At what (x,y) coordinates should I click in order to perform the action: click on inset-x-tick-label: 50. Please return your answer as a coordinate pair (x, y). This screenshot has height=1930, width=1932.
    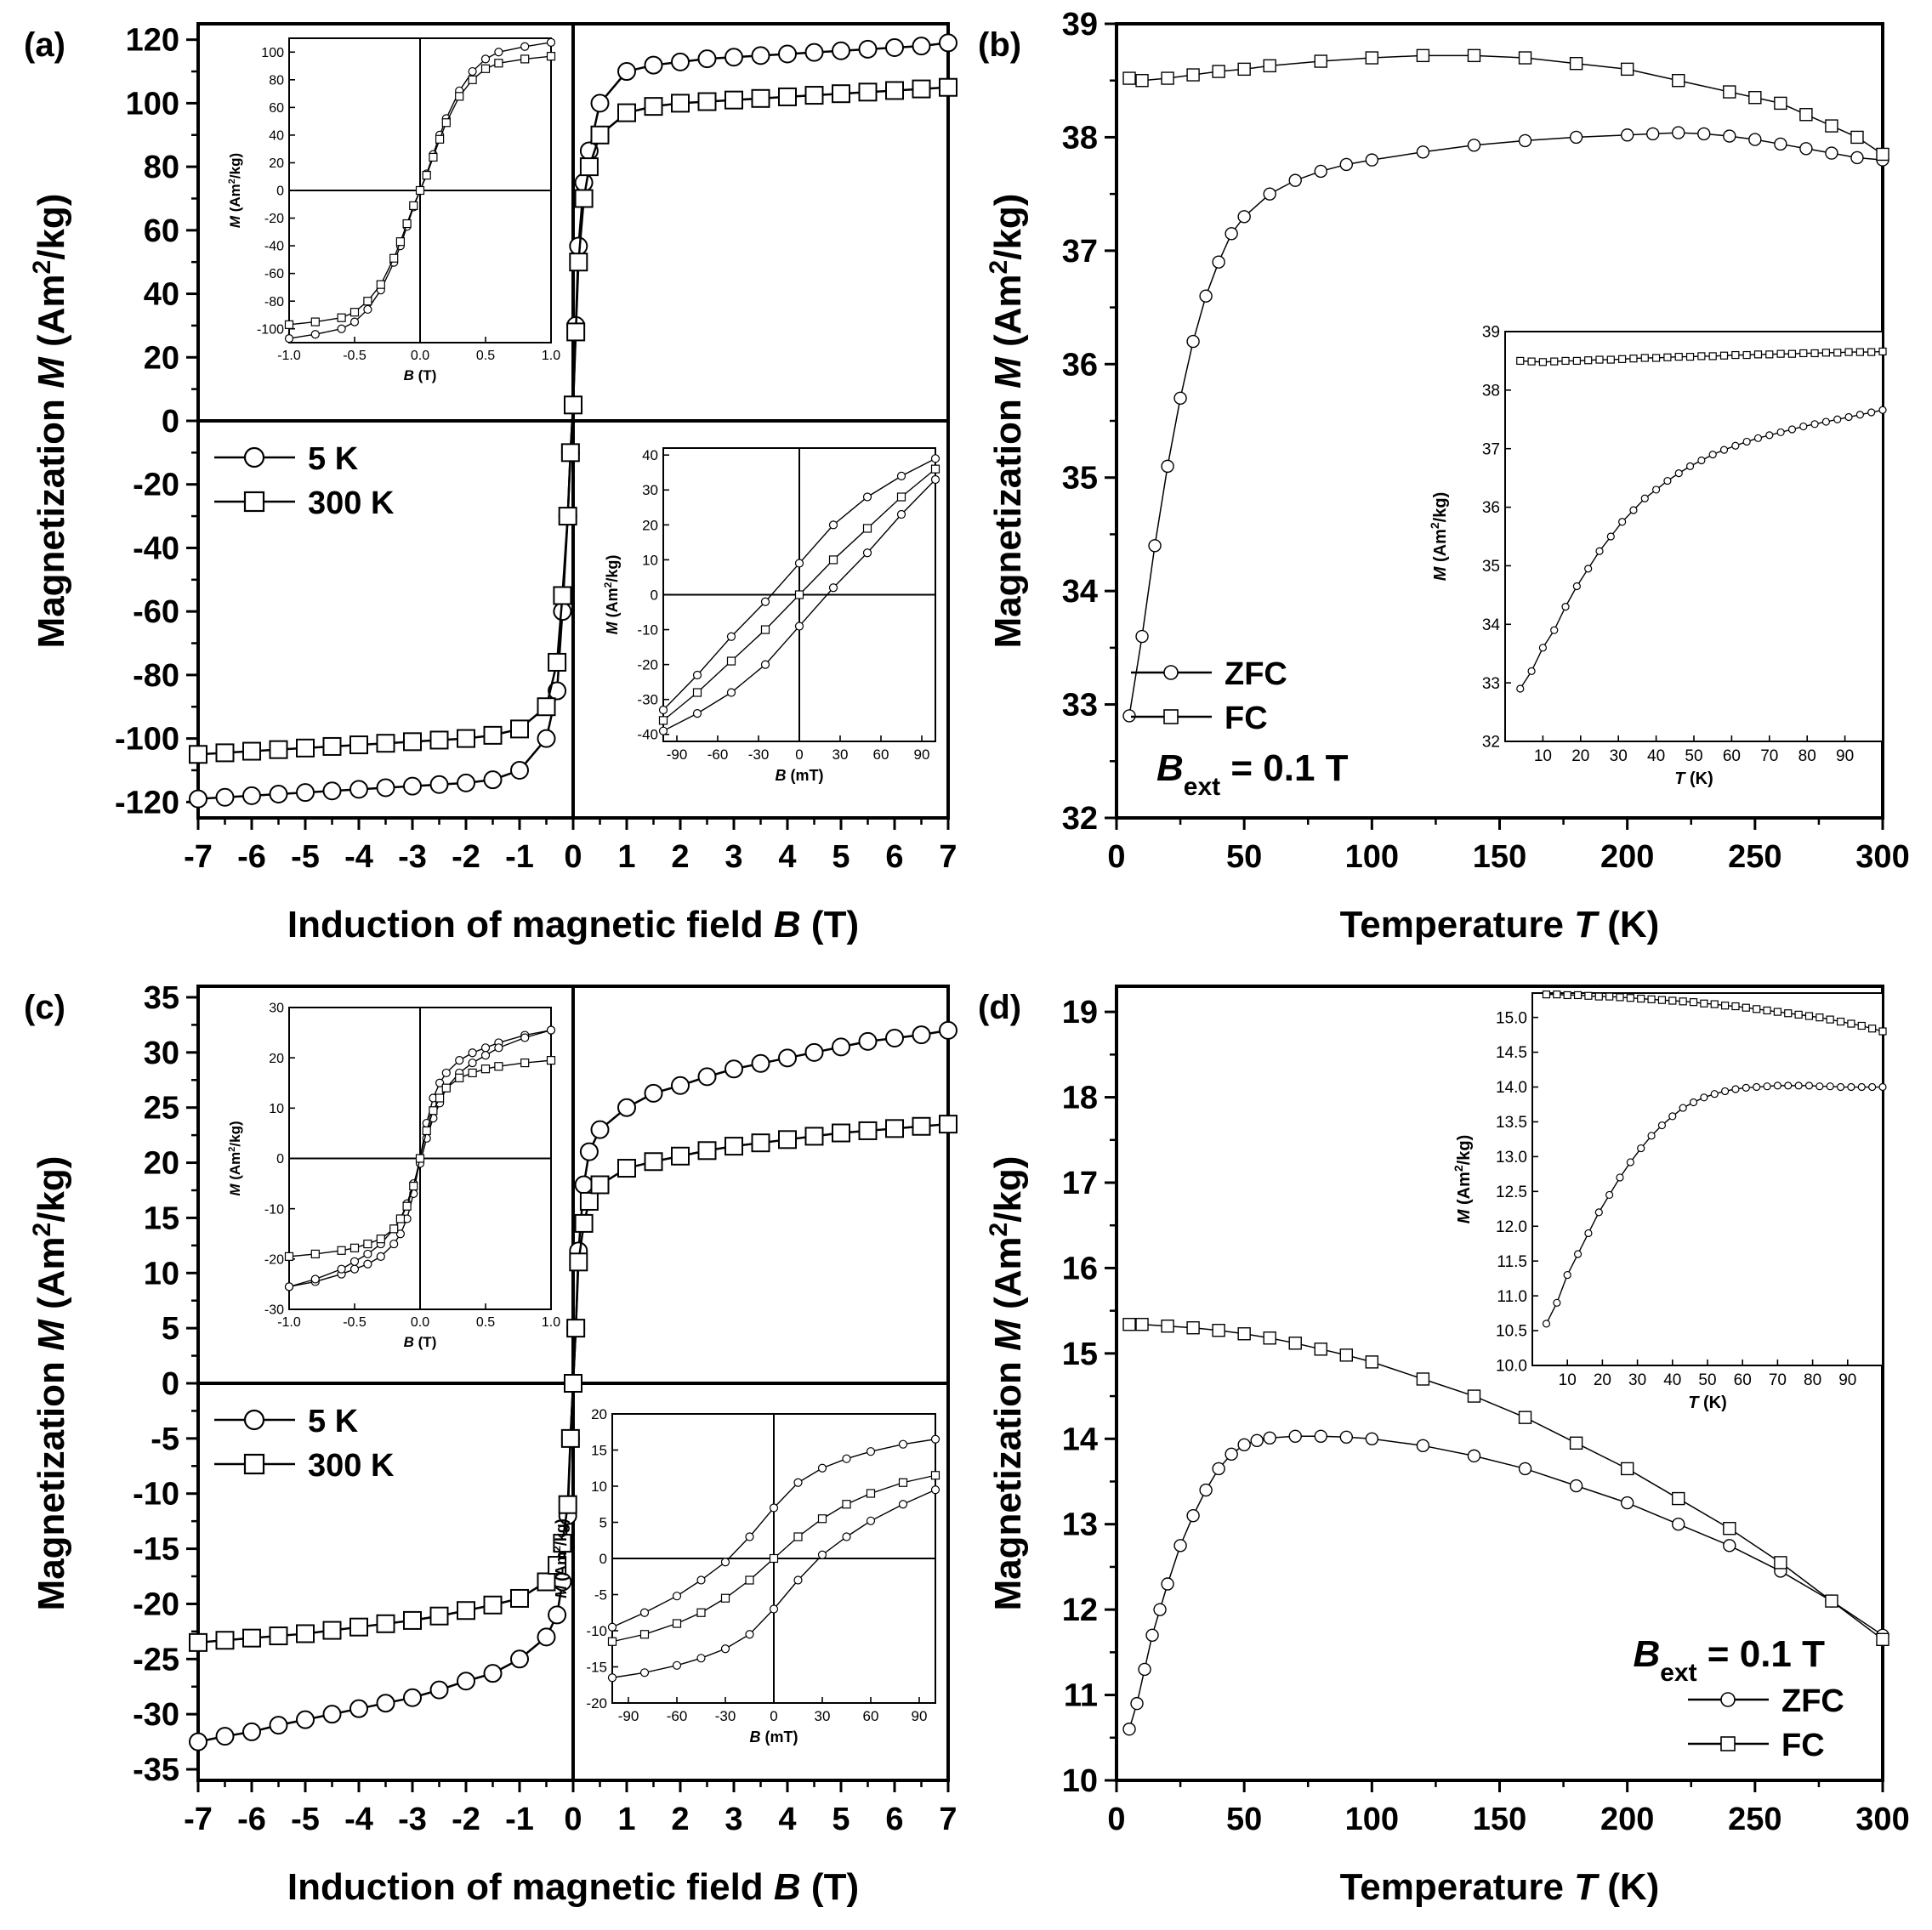
    Looking at the image, I should click on (1707, 1380).